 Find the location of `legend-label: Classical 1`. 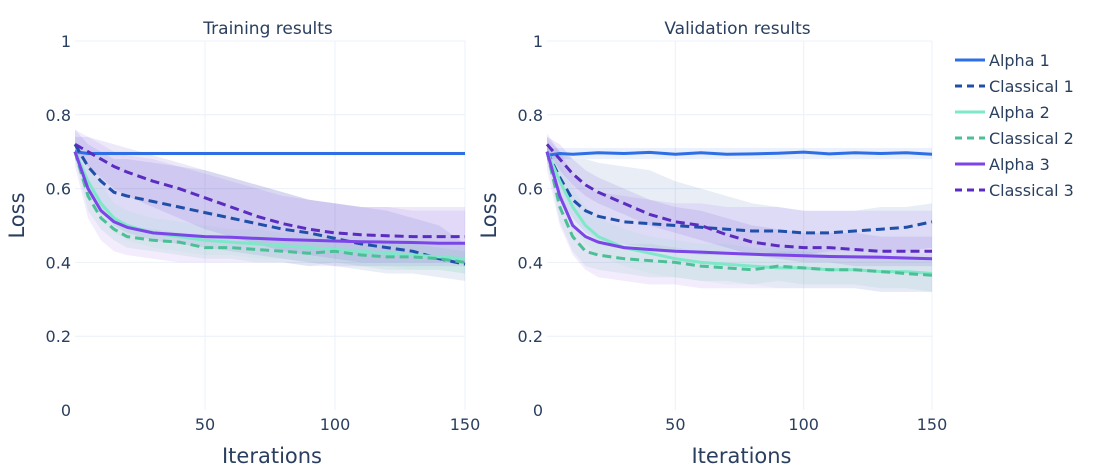

legend-label: Classical 1 is located at coordinates (1031, 86).